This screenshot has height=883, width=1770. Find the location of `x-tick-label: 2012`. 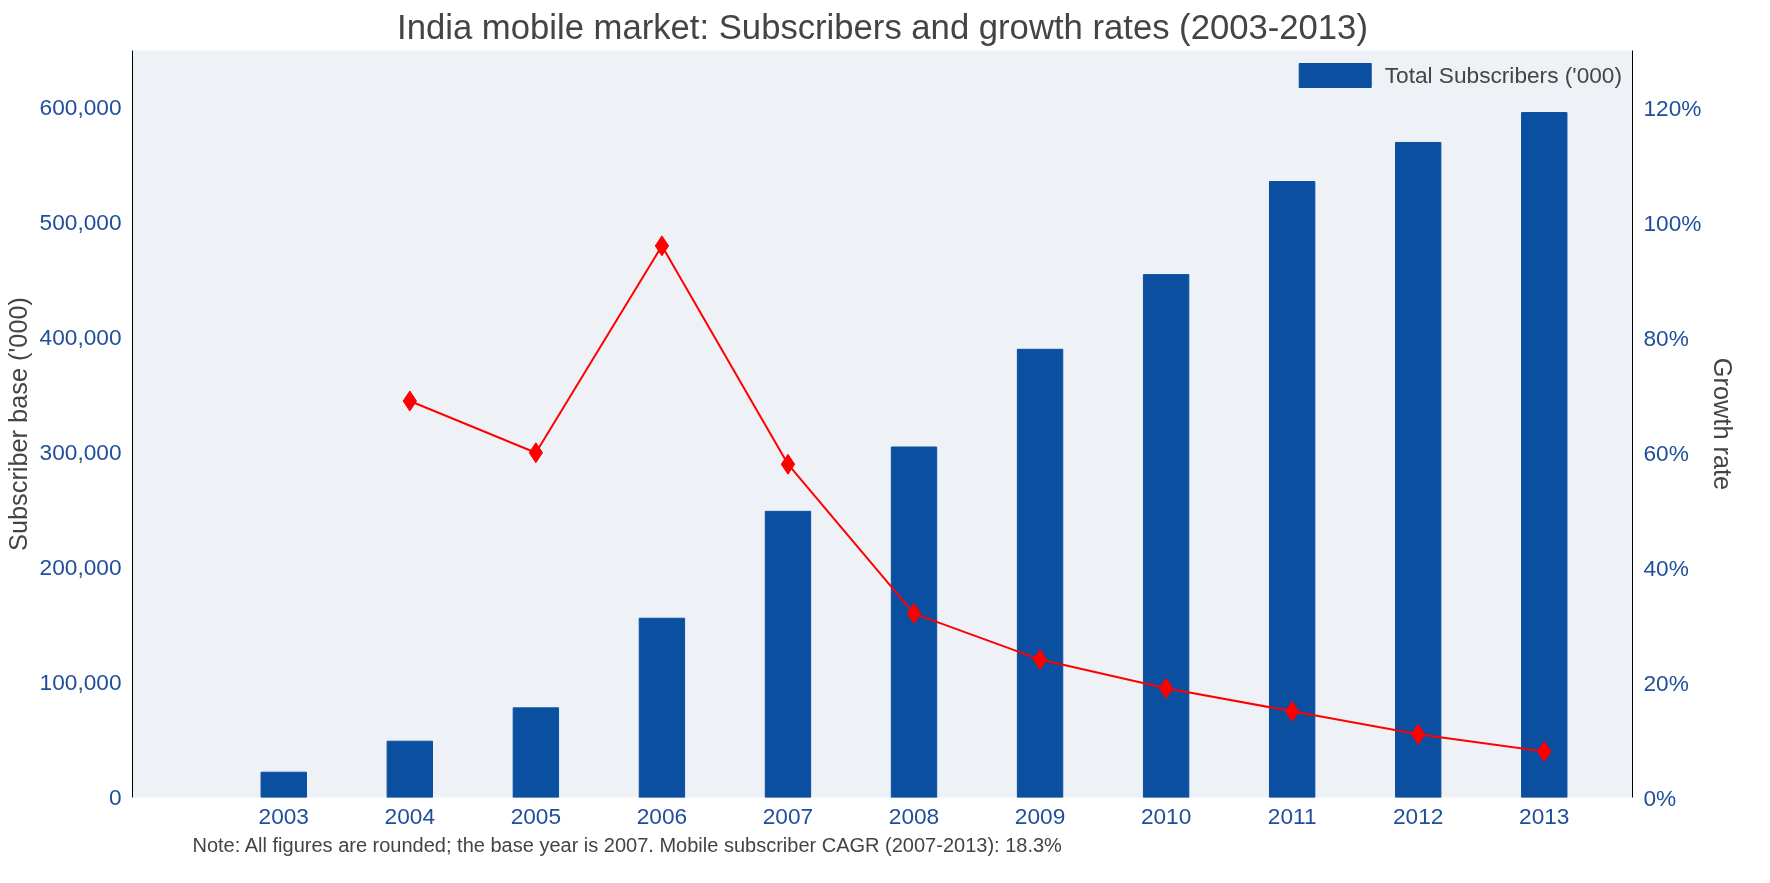

x-tick-label: 2012 is located at coordinates (1418, 815).